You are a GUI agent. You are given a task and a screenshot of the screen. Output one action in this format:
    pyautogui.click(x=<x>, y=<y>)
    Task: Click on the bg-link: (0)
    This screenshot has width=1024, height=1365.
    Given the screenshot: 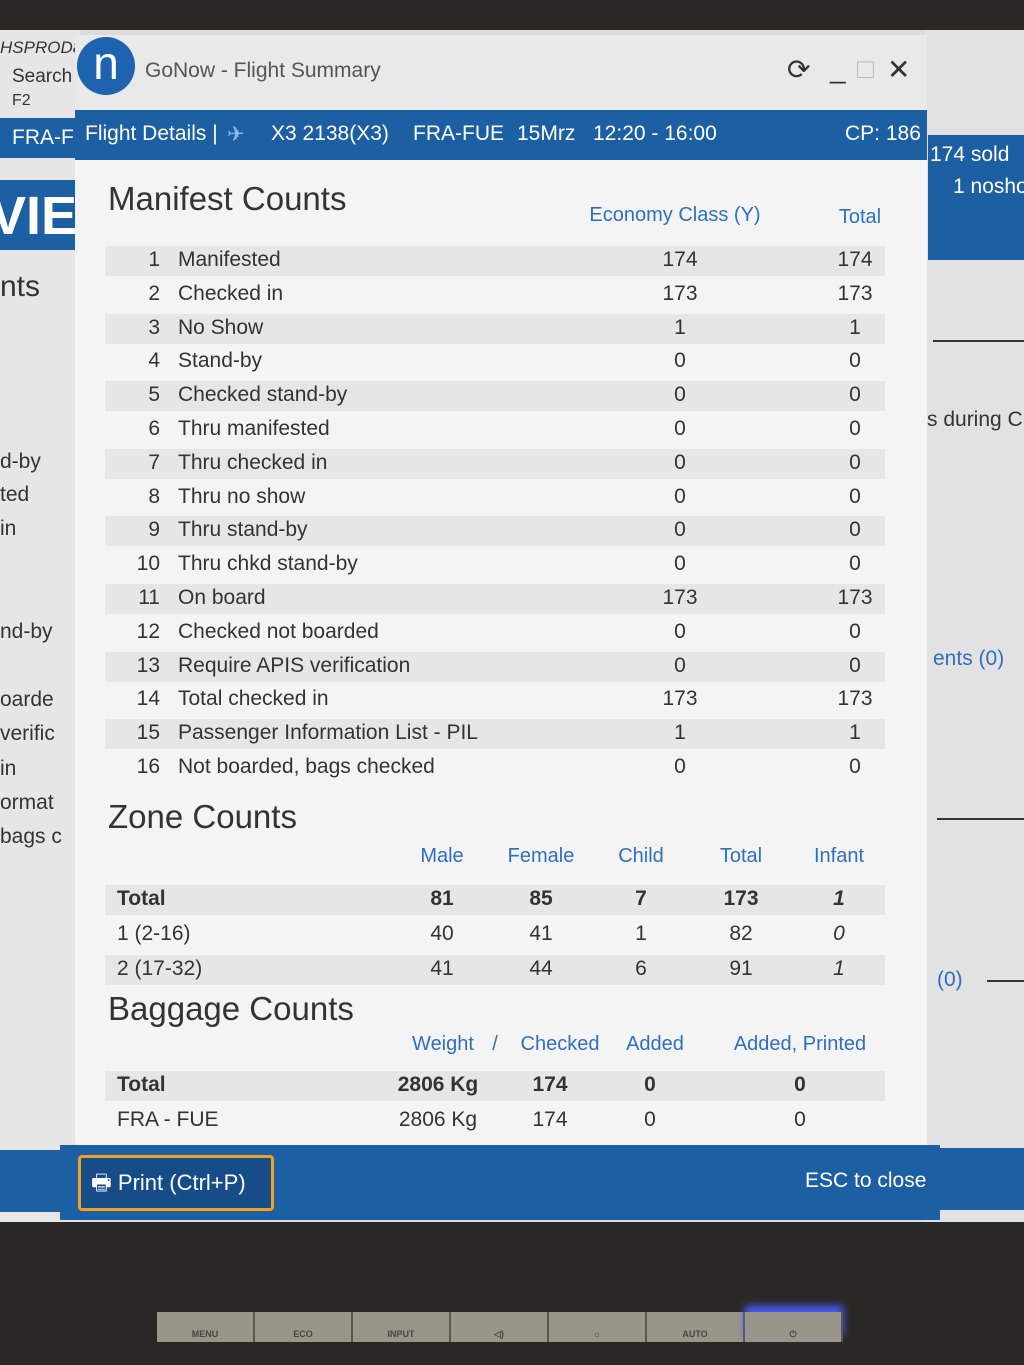 What is the action you would take?
    pyautogui.click(x=950, y=979)
    